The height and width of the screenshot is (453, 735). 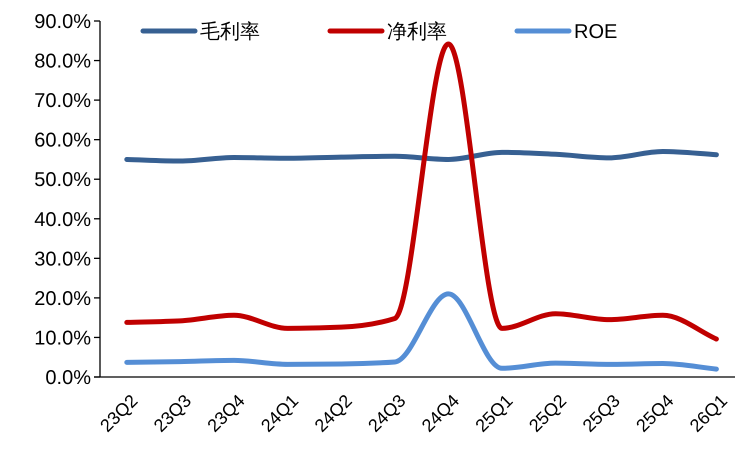 I want to click on legend-label: 净利率, so click(x=417, y=32).